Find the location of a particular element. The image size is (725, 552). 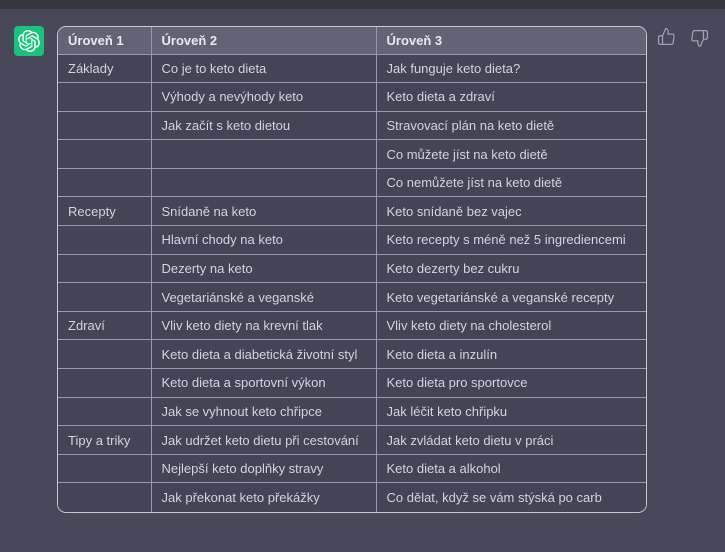

openai-logo-icon is located at coordinates (29, 41).